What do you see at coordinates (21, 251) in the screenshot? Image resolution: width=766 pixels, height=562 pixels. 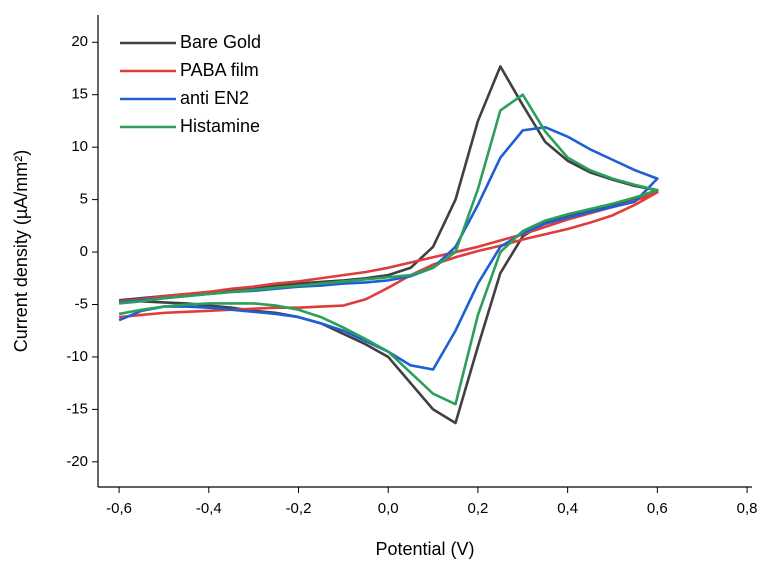 I see `y-axis-label: Current density (µA/mm²)` at bounding box center [21, 251].